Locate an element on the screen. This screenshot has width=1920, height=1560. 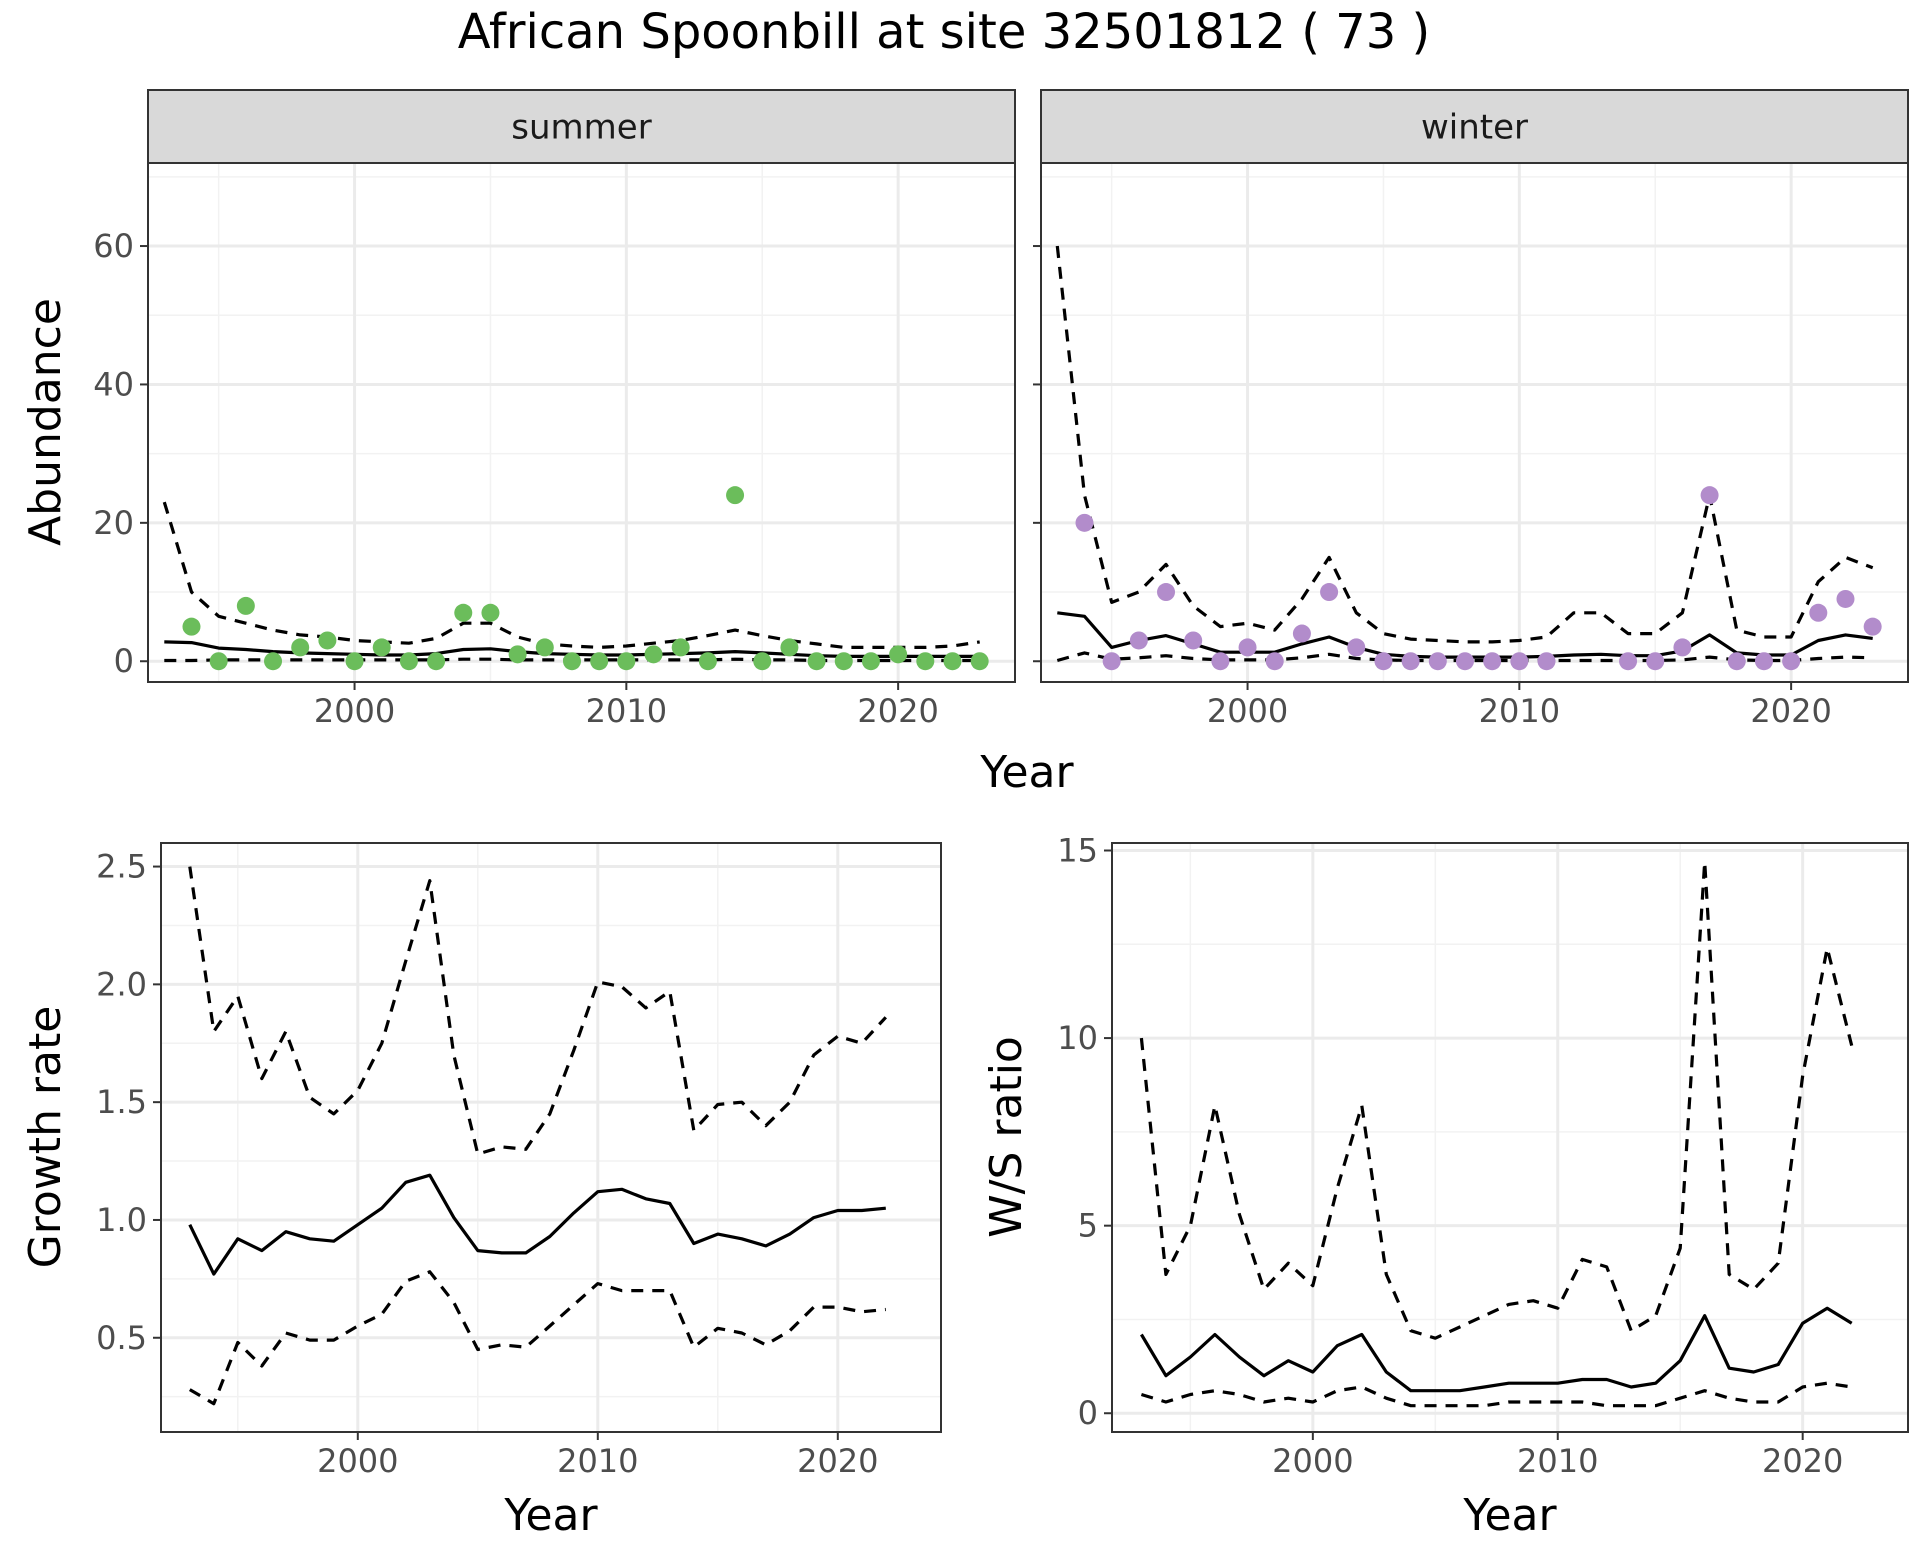
y-tick-label: 10 is located at coordinates (1077, 1038).